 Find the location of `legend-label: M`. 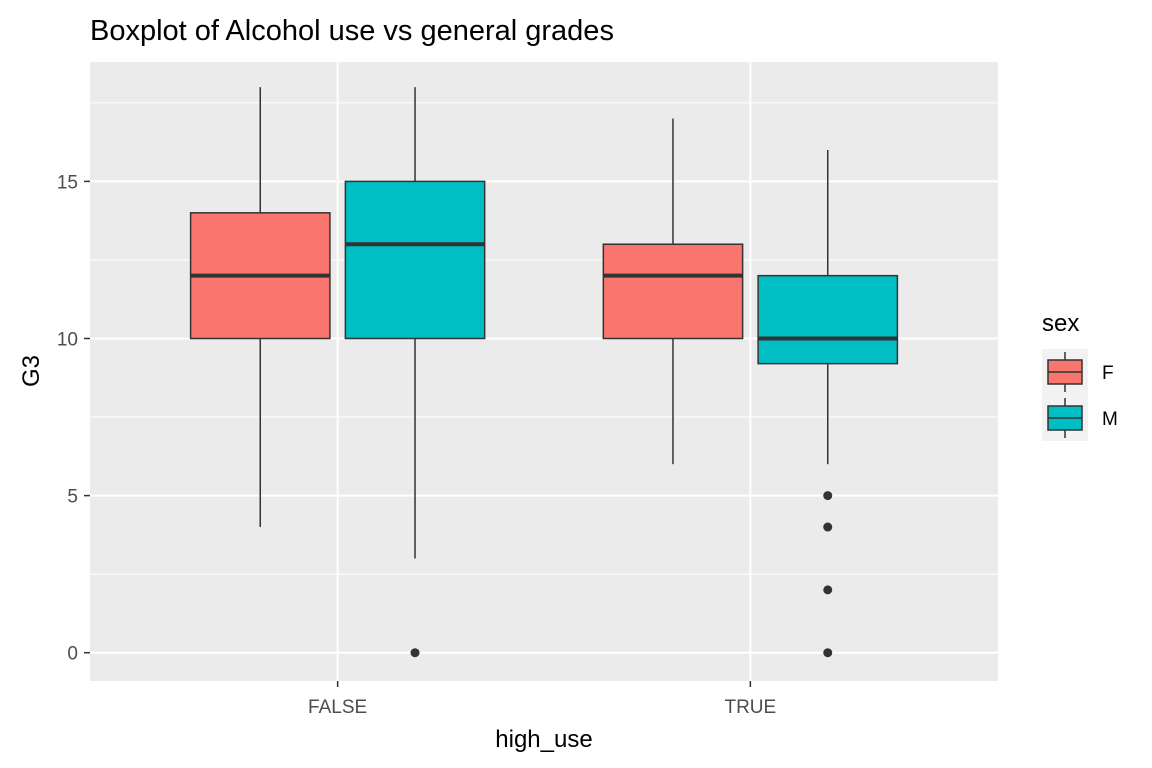

legend-label: M is located at coordinates (1110, 419).